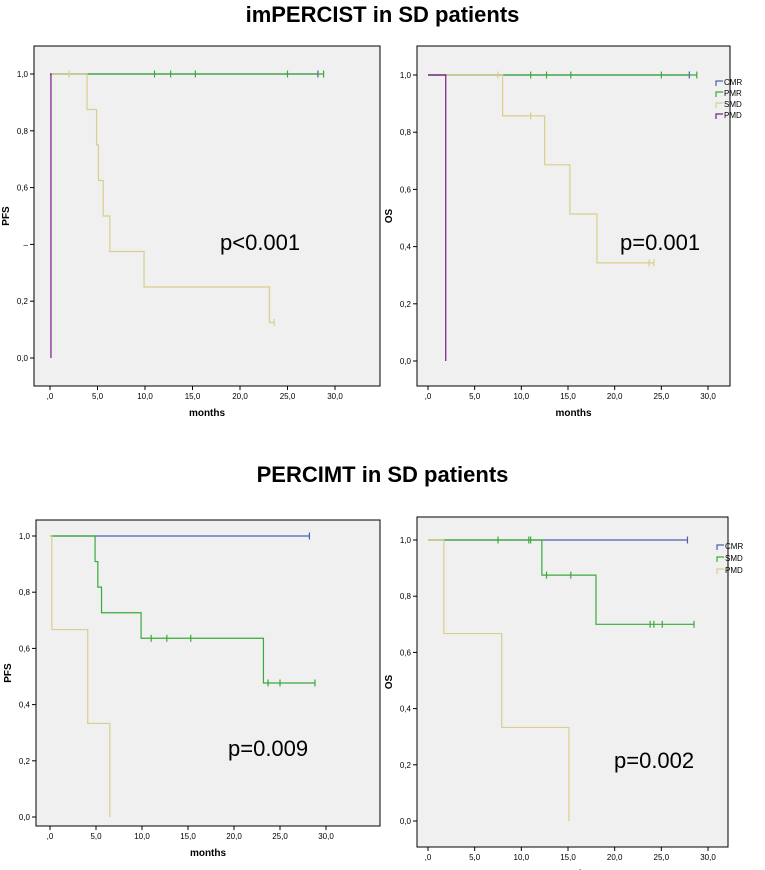  Describe the element at coordinates (733, 93) in the screenshot. I see `legend-label-pmr: PMR` at that location.